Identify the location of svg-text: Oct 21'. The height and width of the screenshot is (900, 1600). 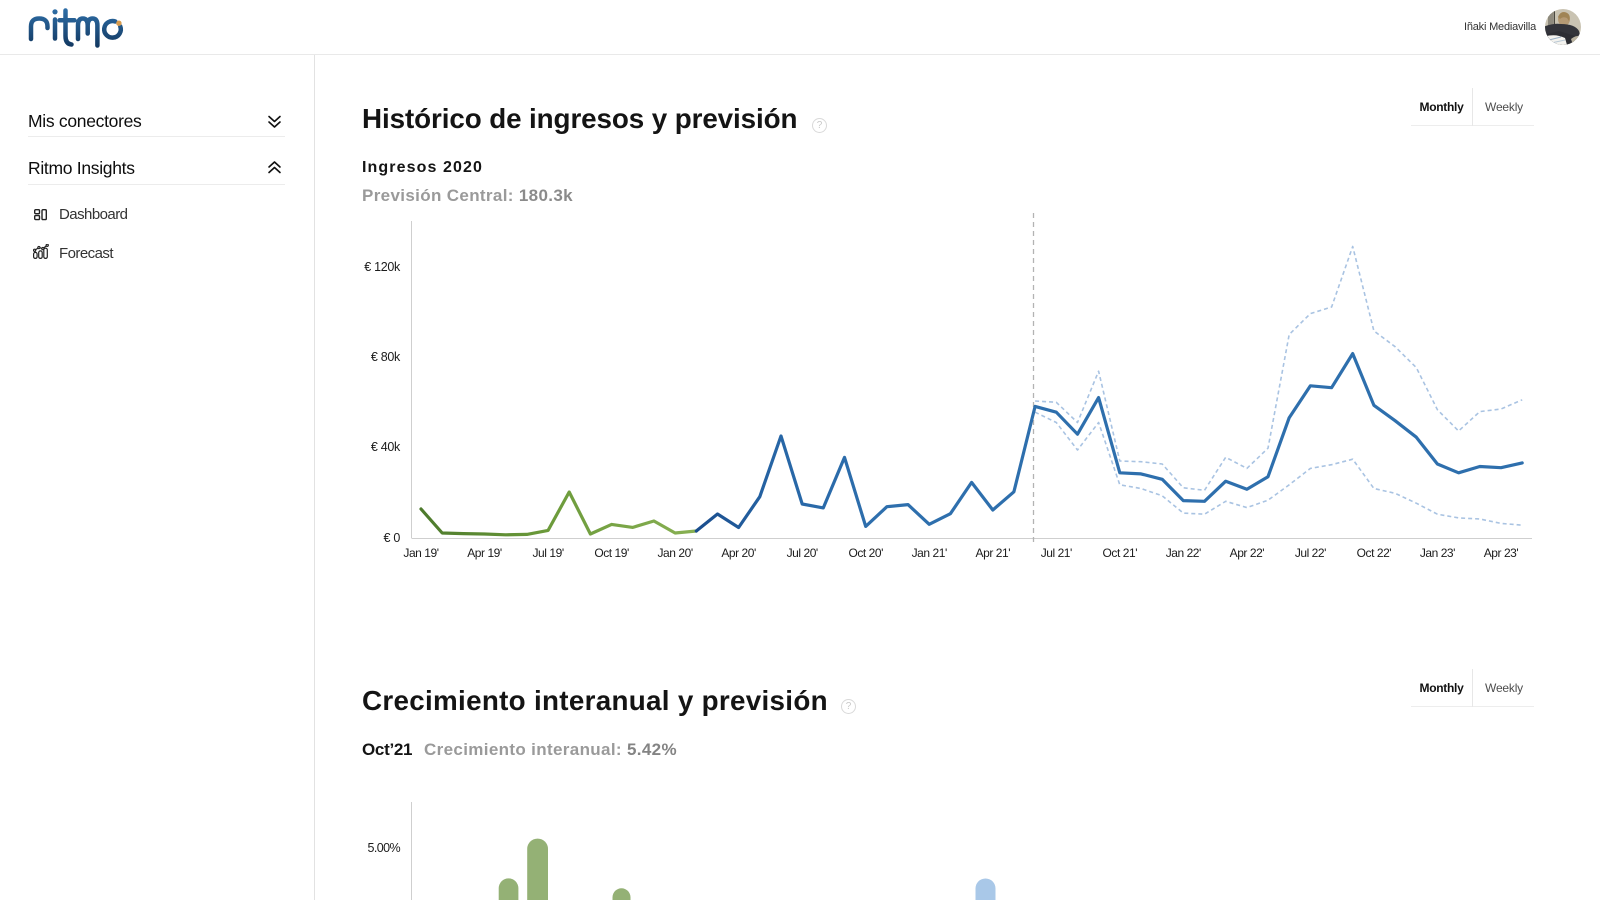
(1120, 553).